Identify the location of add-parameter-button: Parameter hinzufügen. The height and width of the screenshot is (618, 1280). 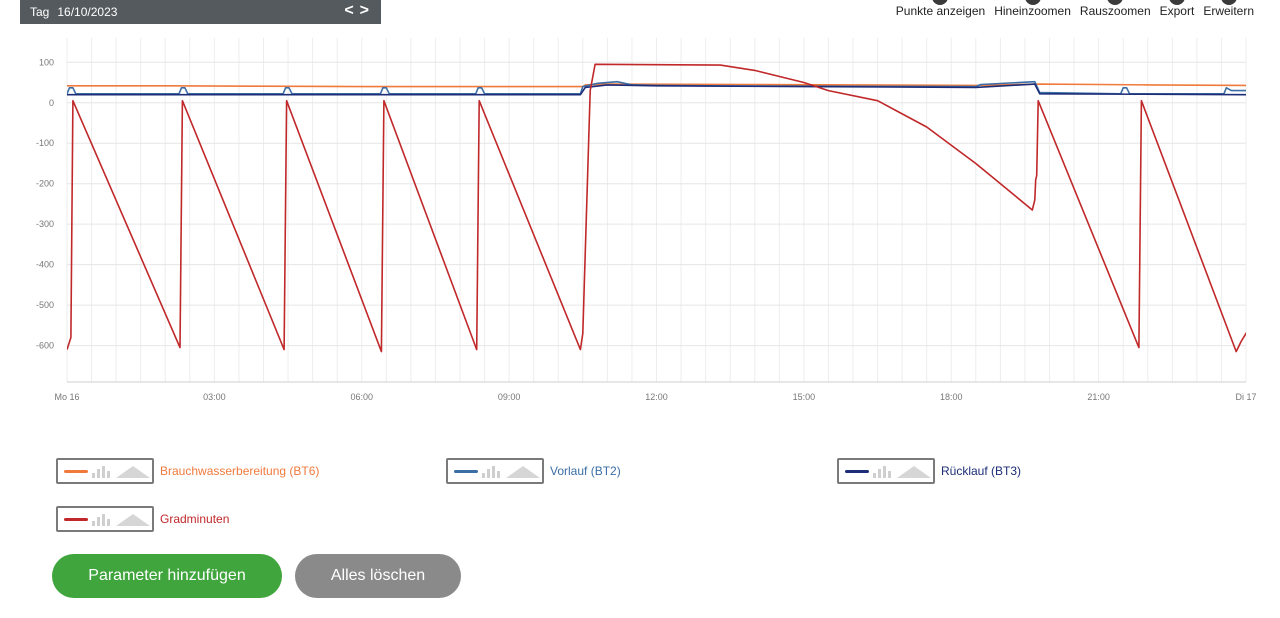
(167, 576).